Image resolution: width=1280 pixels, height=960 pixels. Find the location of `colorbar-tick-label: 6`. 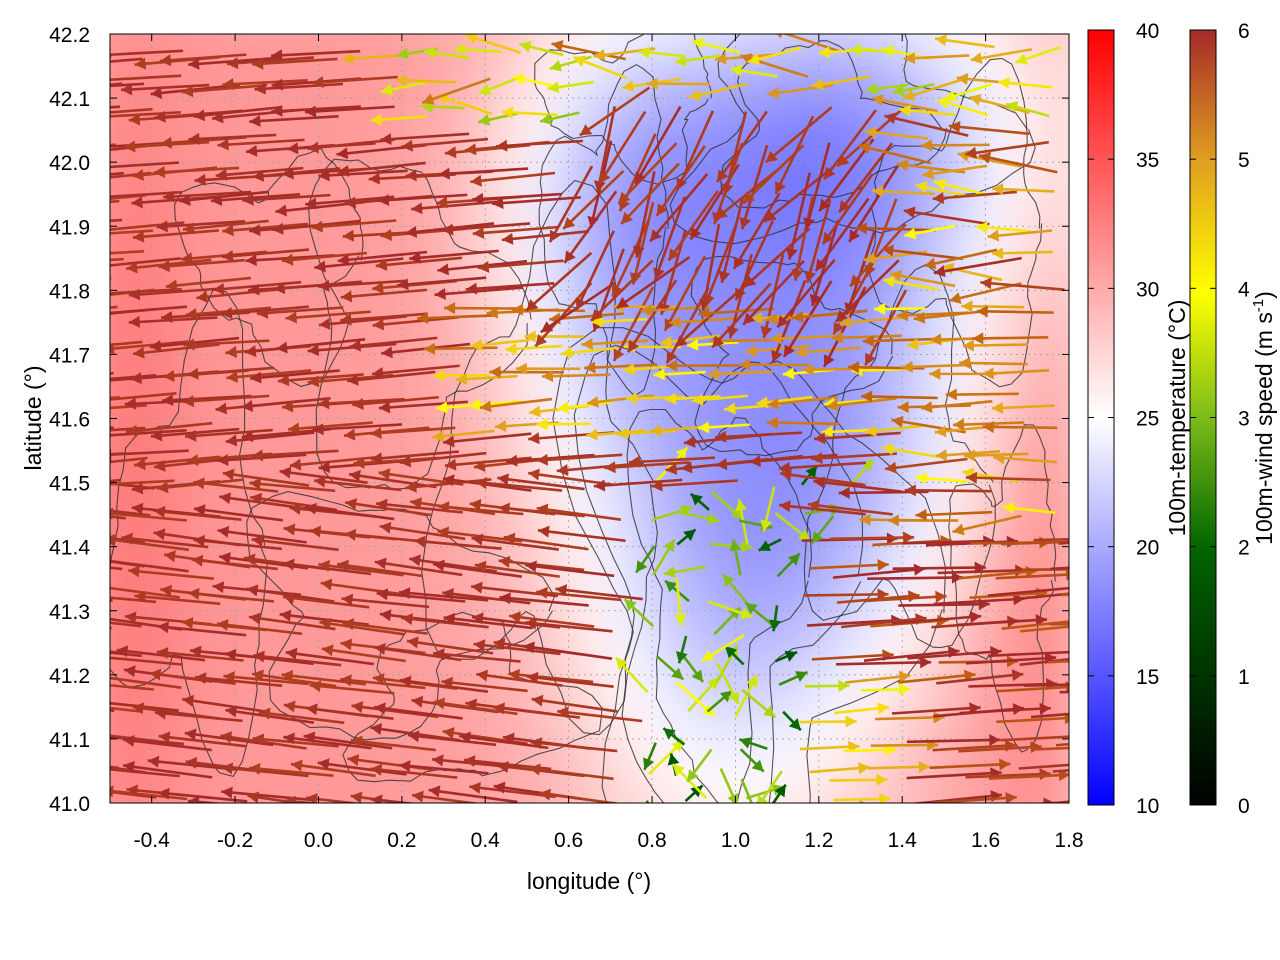

colorbar-tick-label: 6 is located at coordinates (1244, 31).